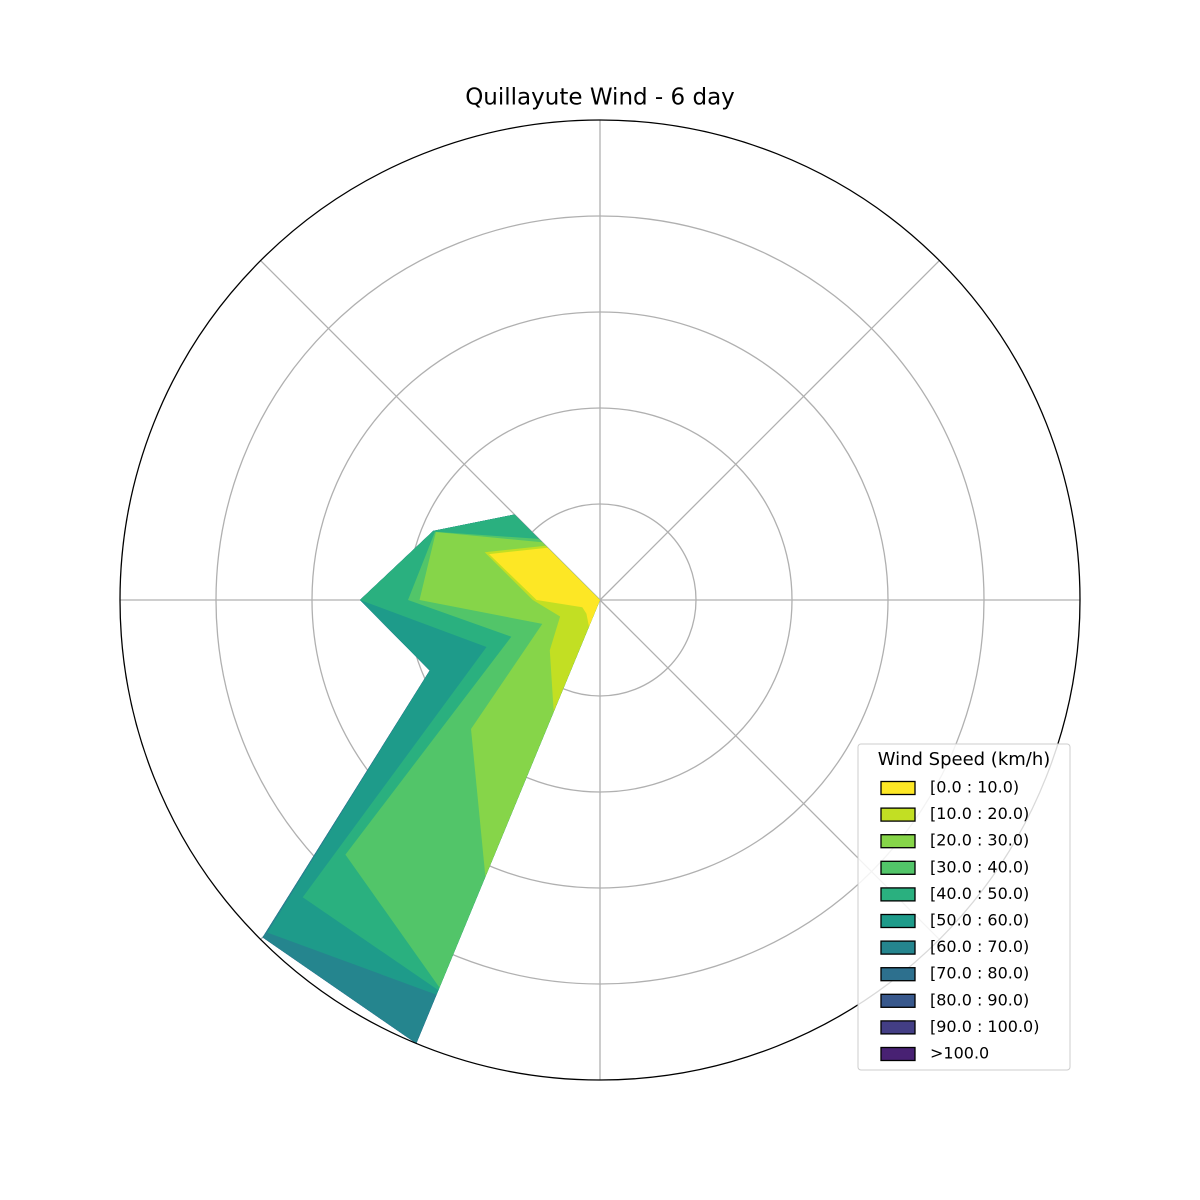 This screenshot has height=1200, width=1200. I want to click on legend-title: Wind Speed (km/h), so click(964, 759).